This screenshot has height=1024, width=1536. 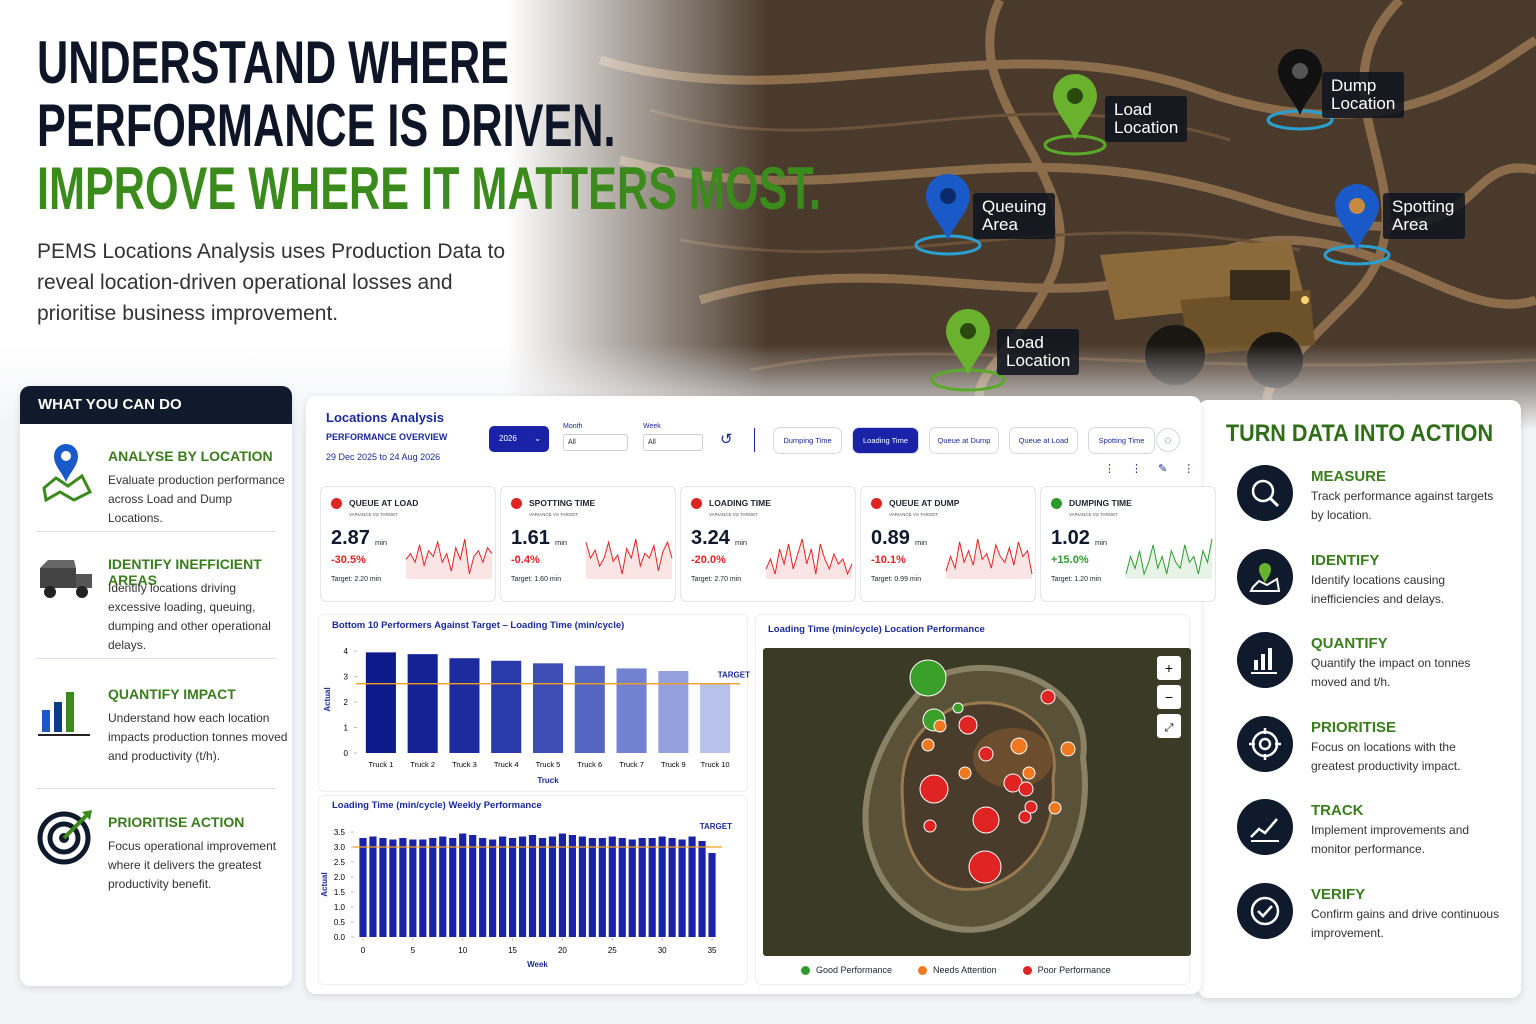 I want to click on x-tick-label: 25, so click(x=612, y=950).